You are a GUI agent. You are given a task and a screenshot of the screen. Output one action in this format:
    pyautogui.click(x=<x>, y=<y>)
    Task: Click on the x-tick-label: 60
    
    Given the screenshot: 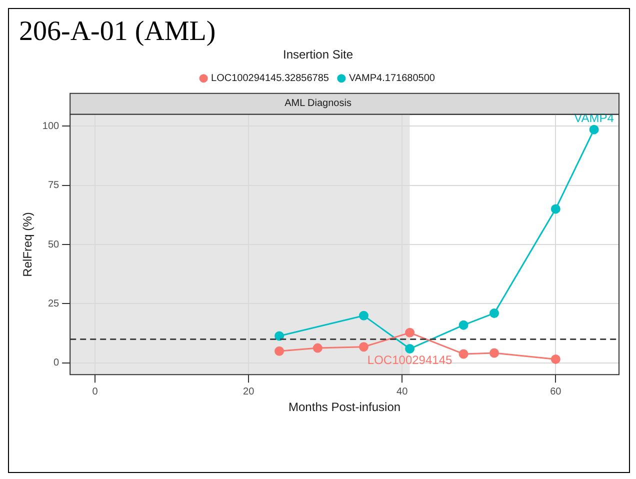 What is the action you would take?
    pyautogui.click(x=556, y=392)
    